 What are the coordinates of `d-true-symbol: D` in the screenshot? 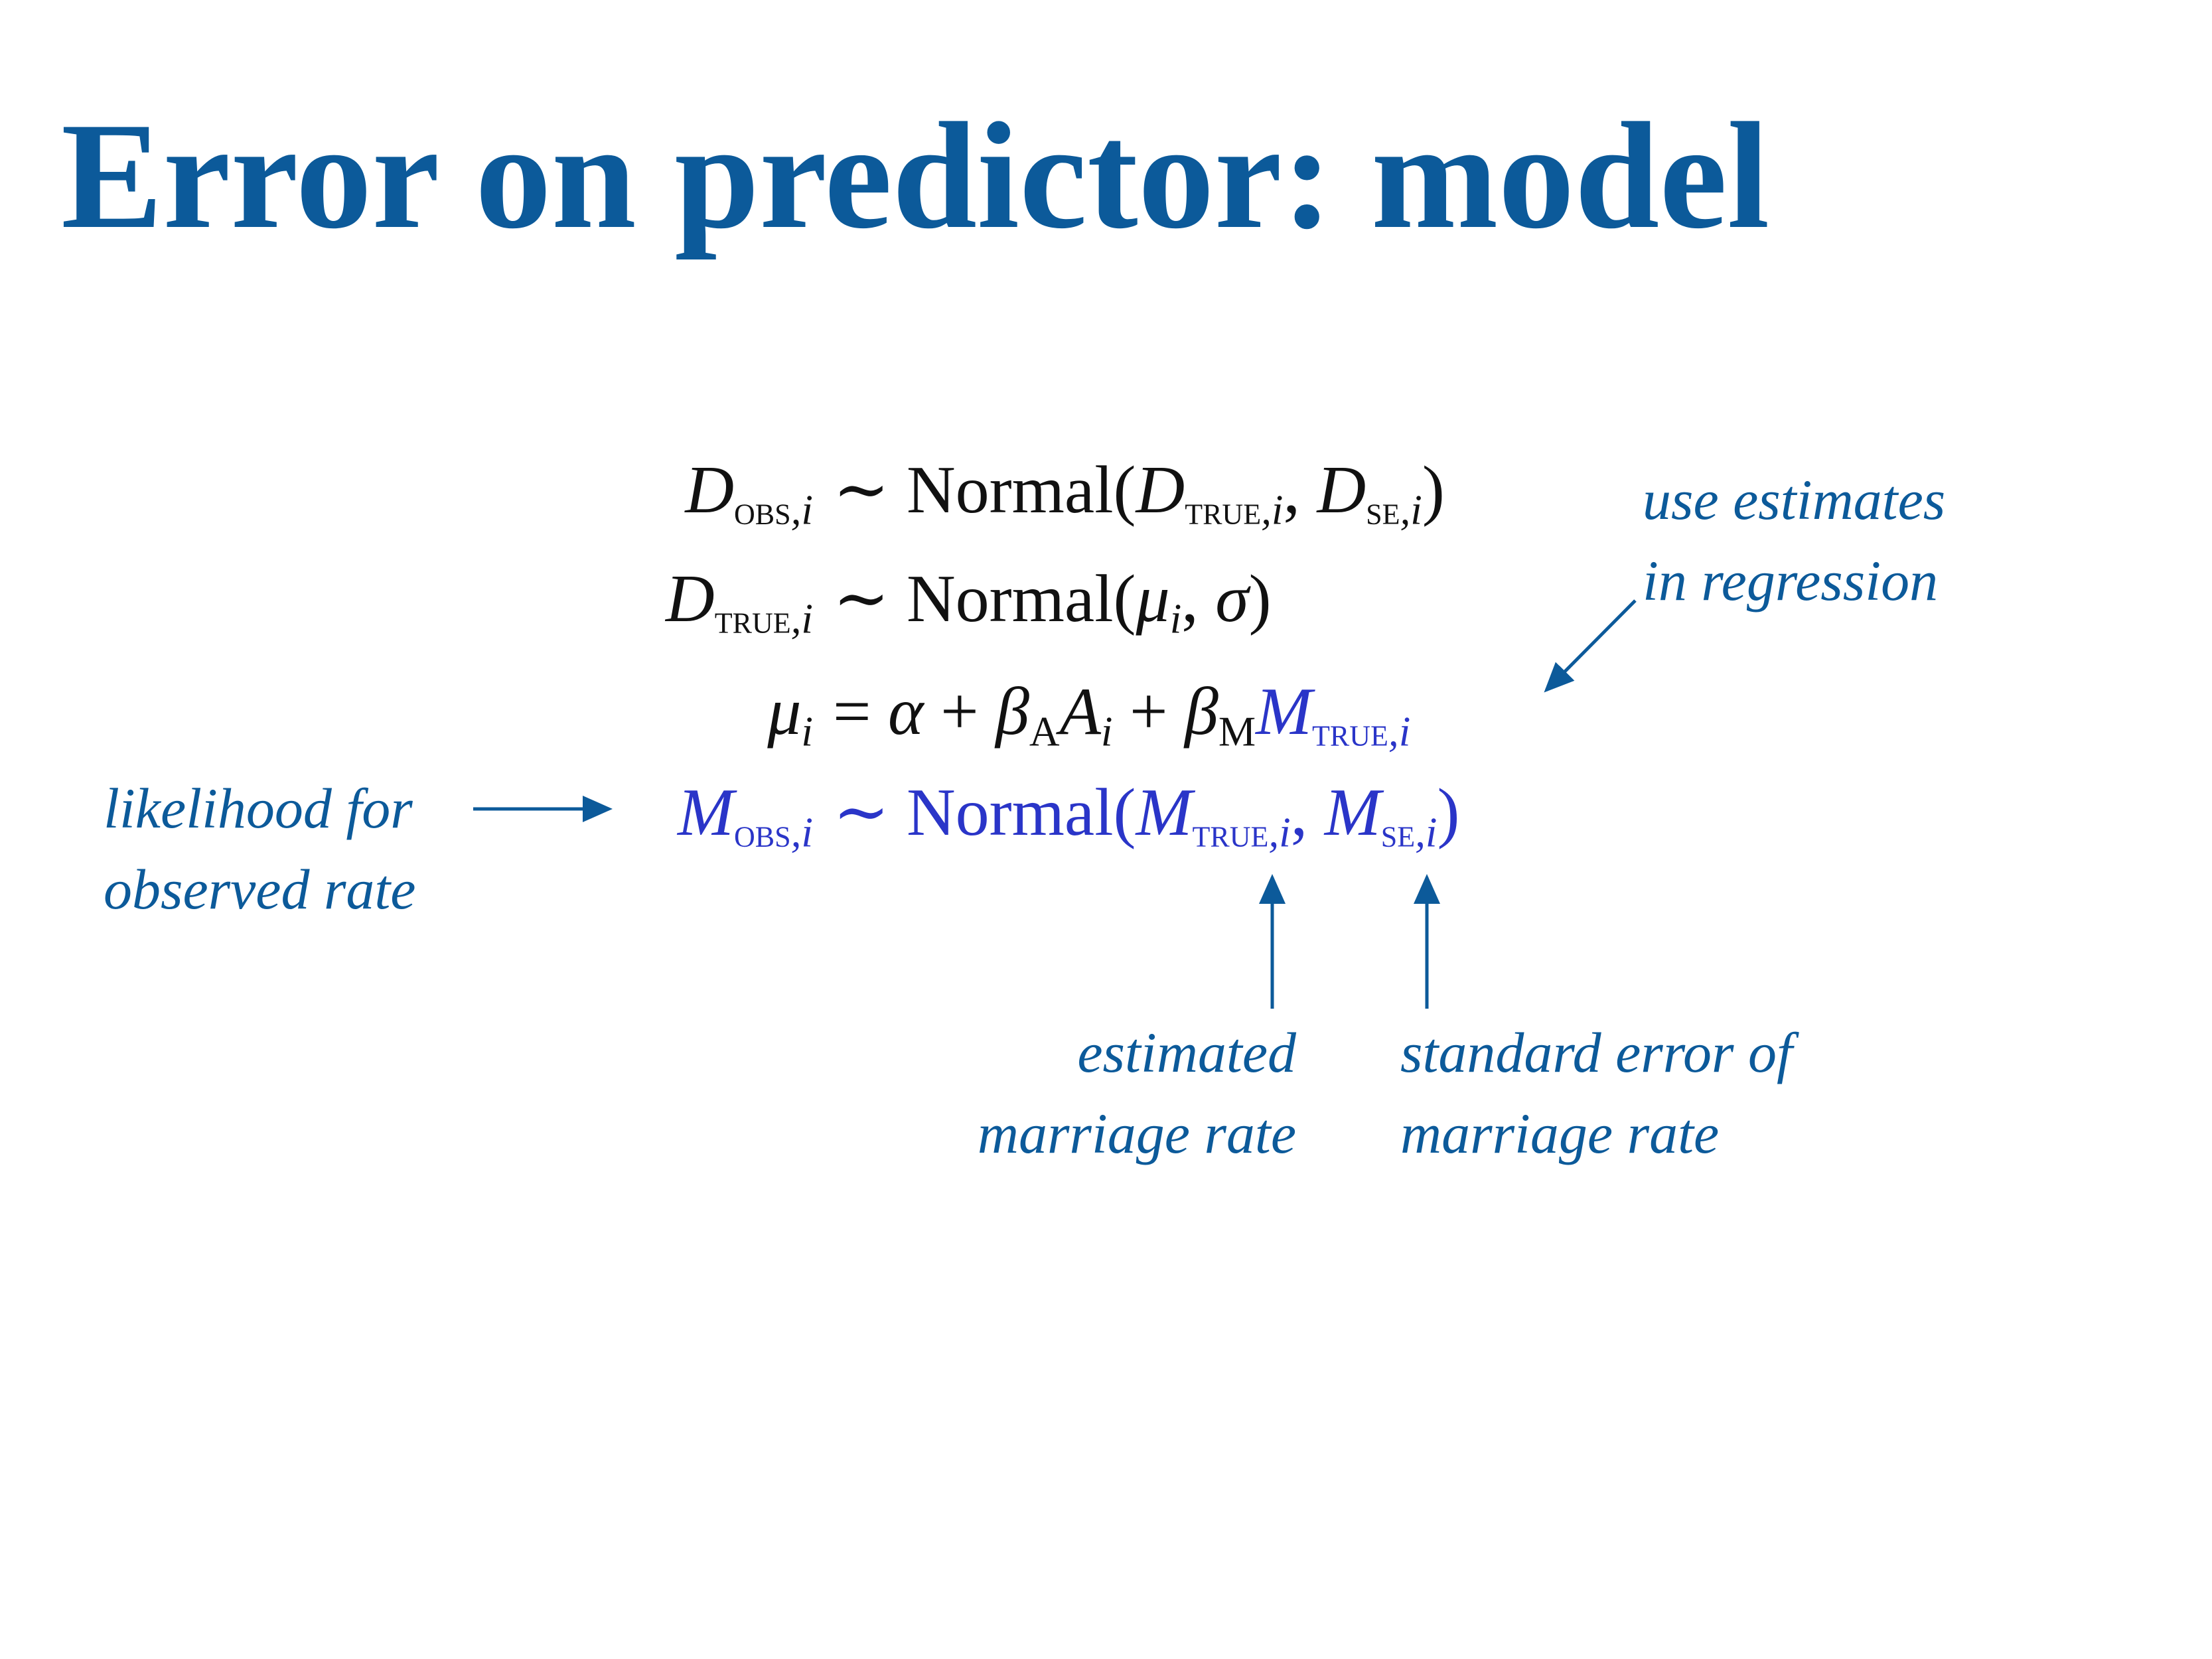 It's located at (691, 598).